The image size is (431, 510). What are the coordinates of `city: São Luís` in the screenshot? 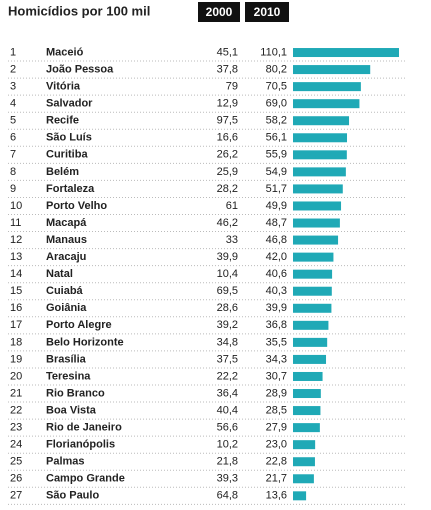 It's located at (69, 138).